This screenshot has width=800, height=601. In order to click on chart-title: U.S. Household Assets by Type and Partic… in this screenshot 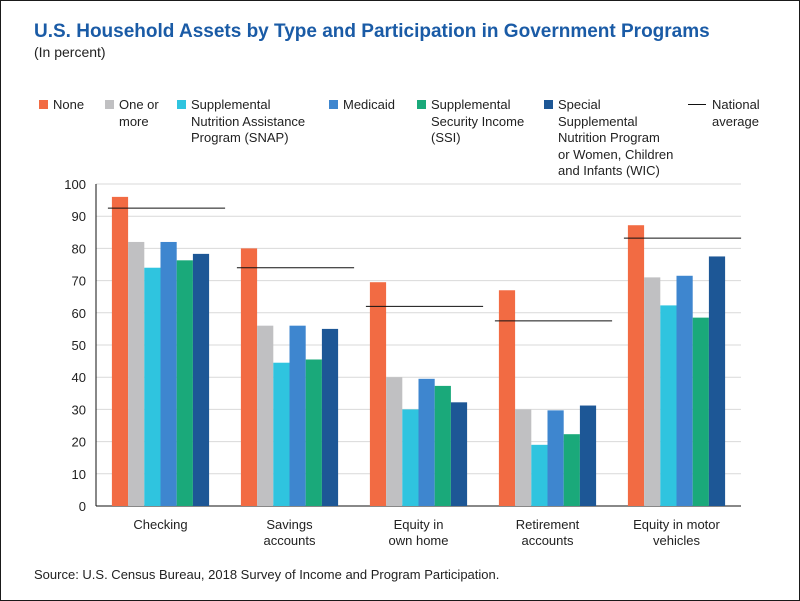, I will do `click(372, 31)`.